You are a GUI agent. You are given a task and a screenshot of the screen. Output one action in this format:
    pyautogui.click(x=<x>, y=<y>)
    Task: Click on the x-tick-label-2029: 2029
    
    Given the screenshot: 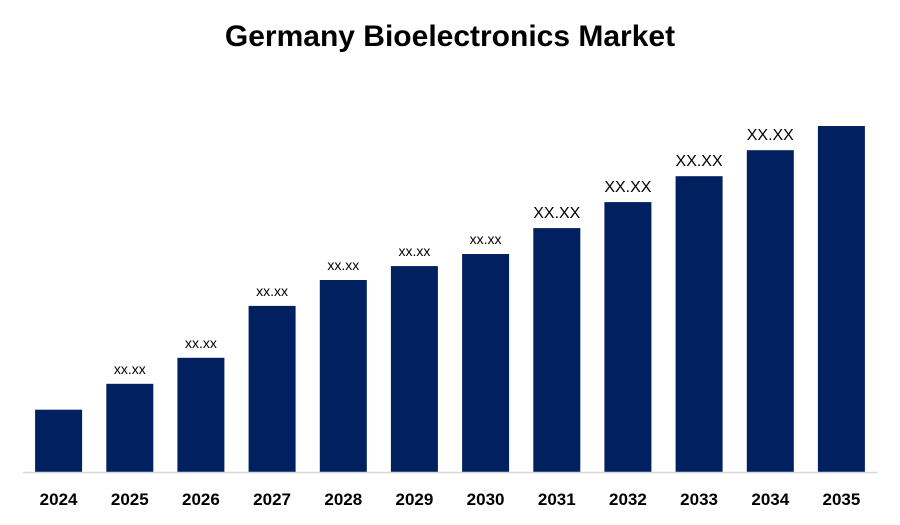 What is the action you would take?
    pyautogui.click(x=414, y=499)
    